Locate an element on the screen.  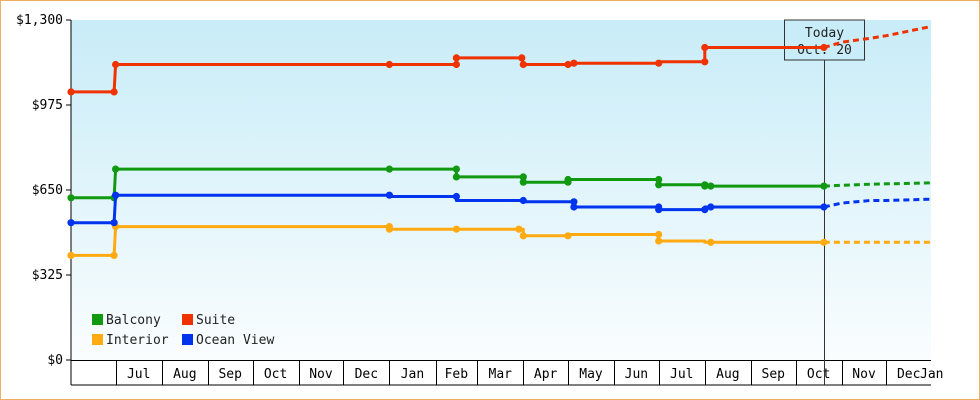
x-tick-label: Apr is located at coordinates (546, 374).